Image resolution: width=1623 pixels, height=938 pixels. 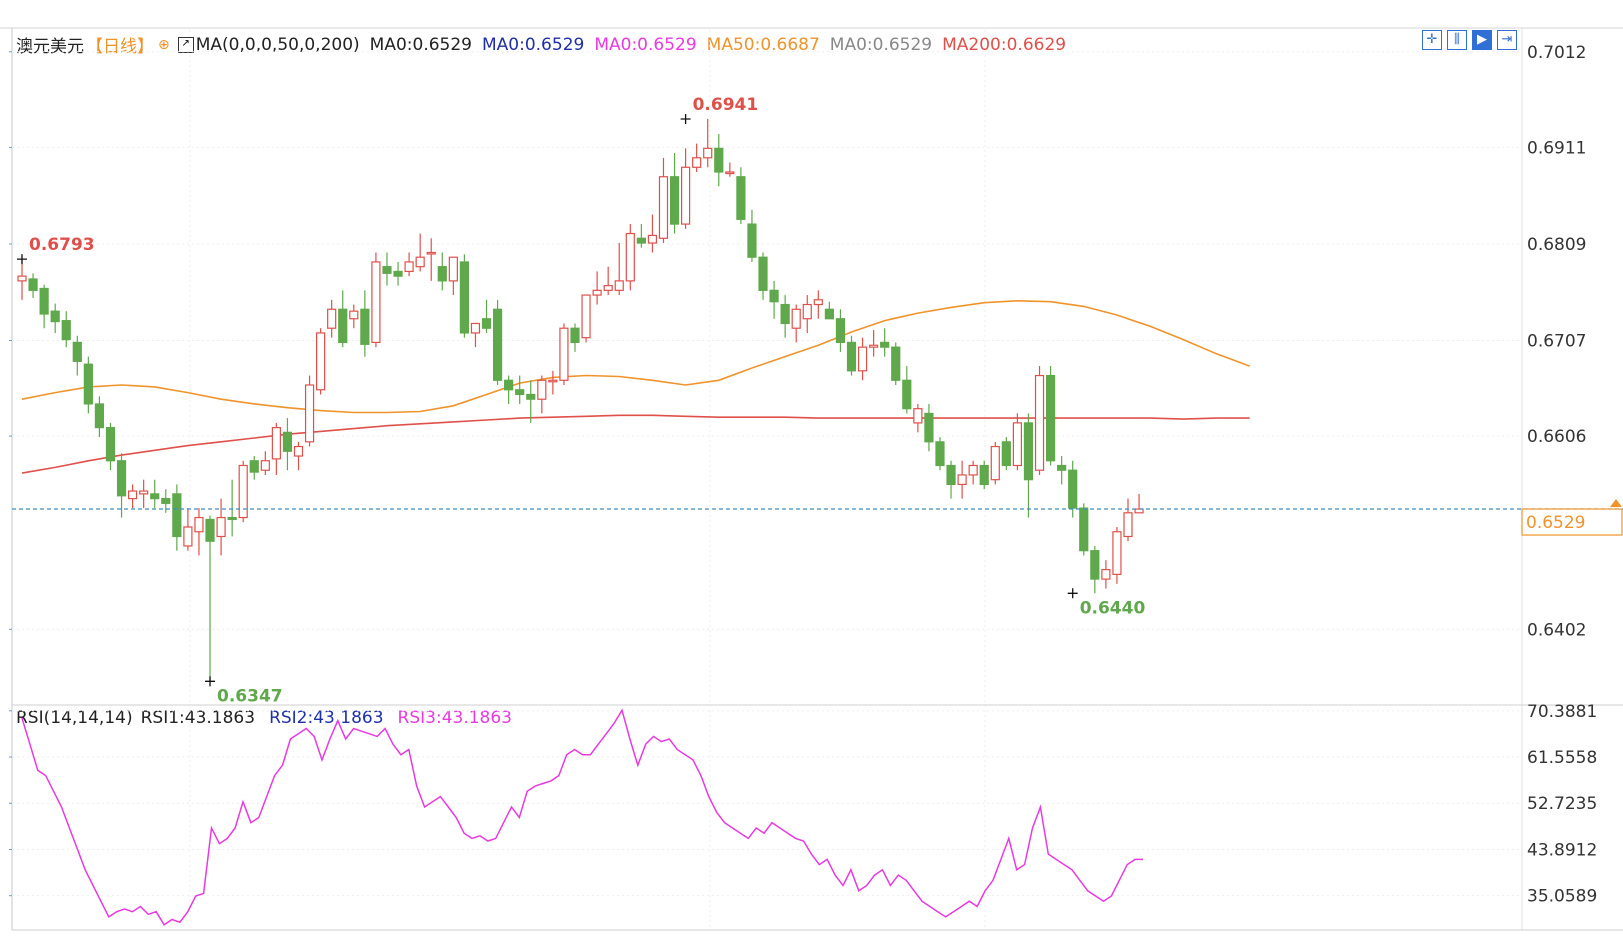 What do you see at coordinates (645, 44) in the screenshot?
I see `ma-value-2: MA0:0.6529` at bounding box center [645, 44].